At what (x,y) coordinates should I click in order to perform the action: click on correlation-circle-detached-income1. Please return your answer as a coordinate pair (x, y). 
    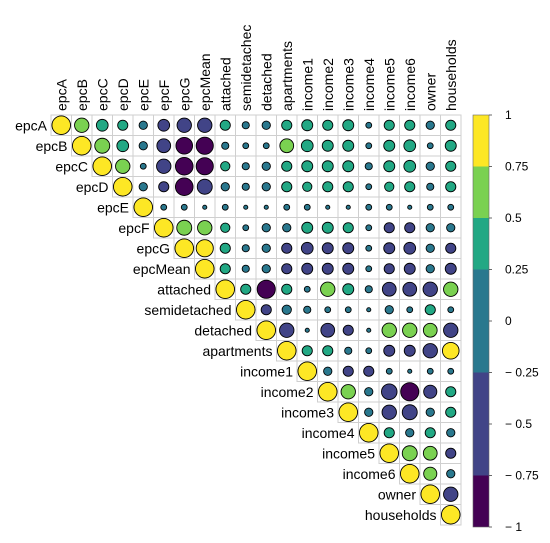
    Looking at the image, I should click on (307, 330).